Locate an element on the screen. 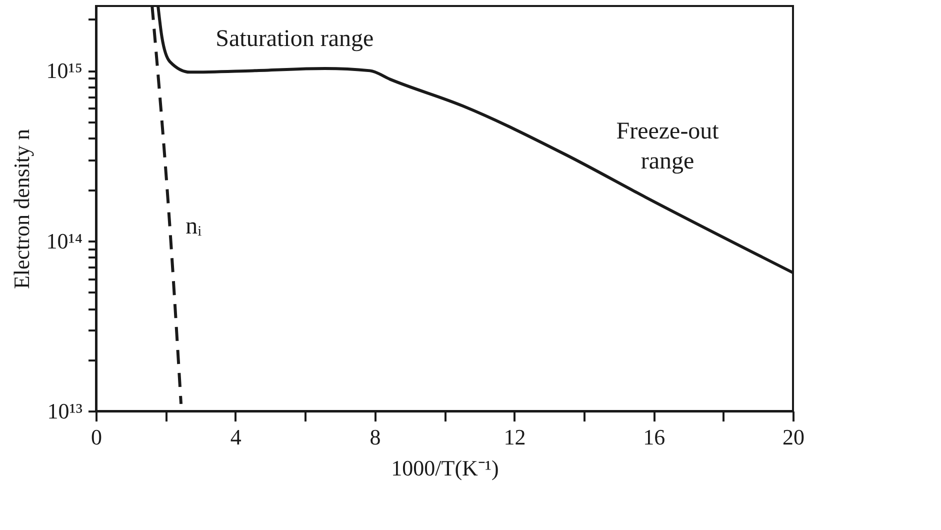 The width and height of the screenshot is (941, 530). y-axis-title: Electron density n is located at coordinates (21, 209).